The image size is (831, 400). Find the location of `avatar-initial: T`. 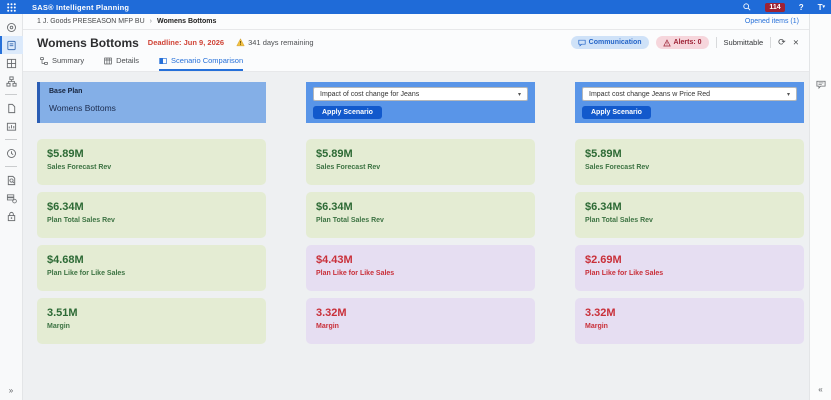

avatar-initial: T is located at coordinates (820, 7).